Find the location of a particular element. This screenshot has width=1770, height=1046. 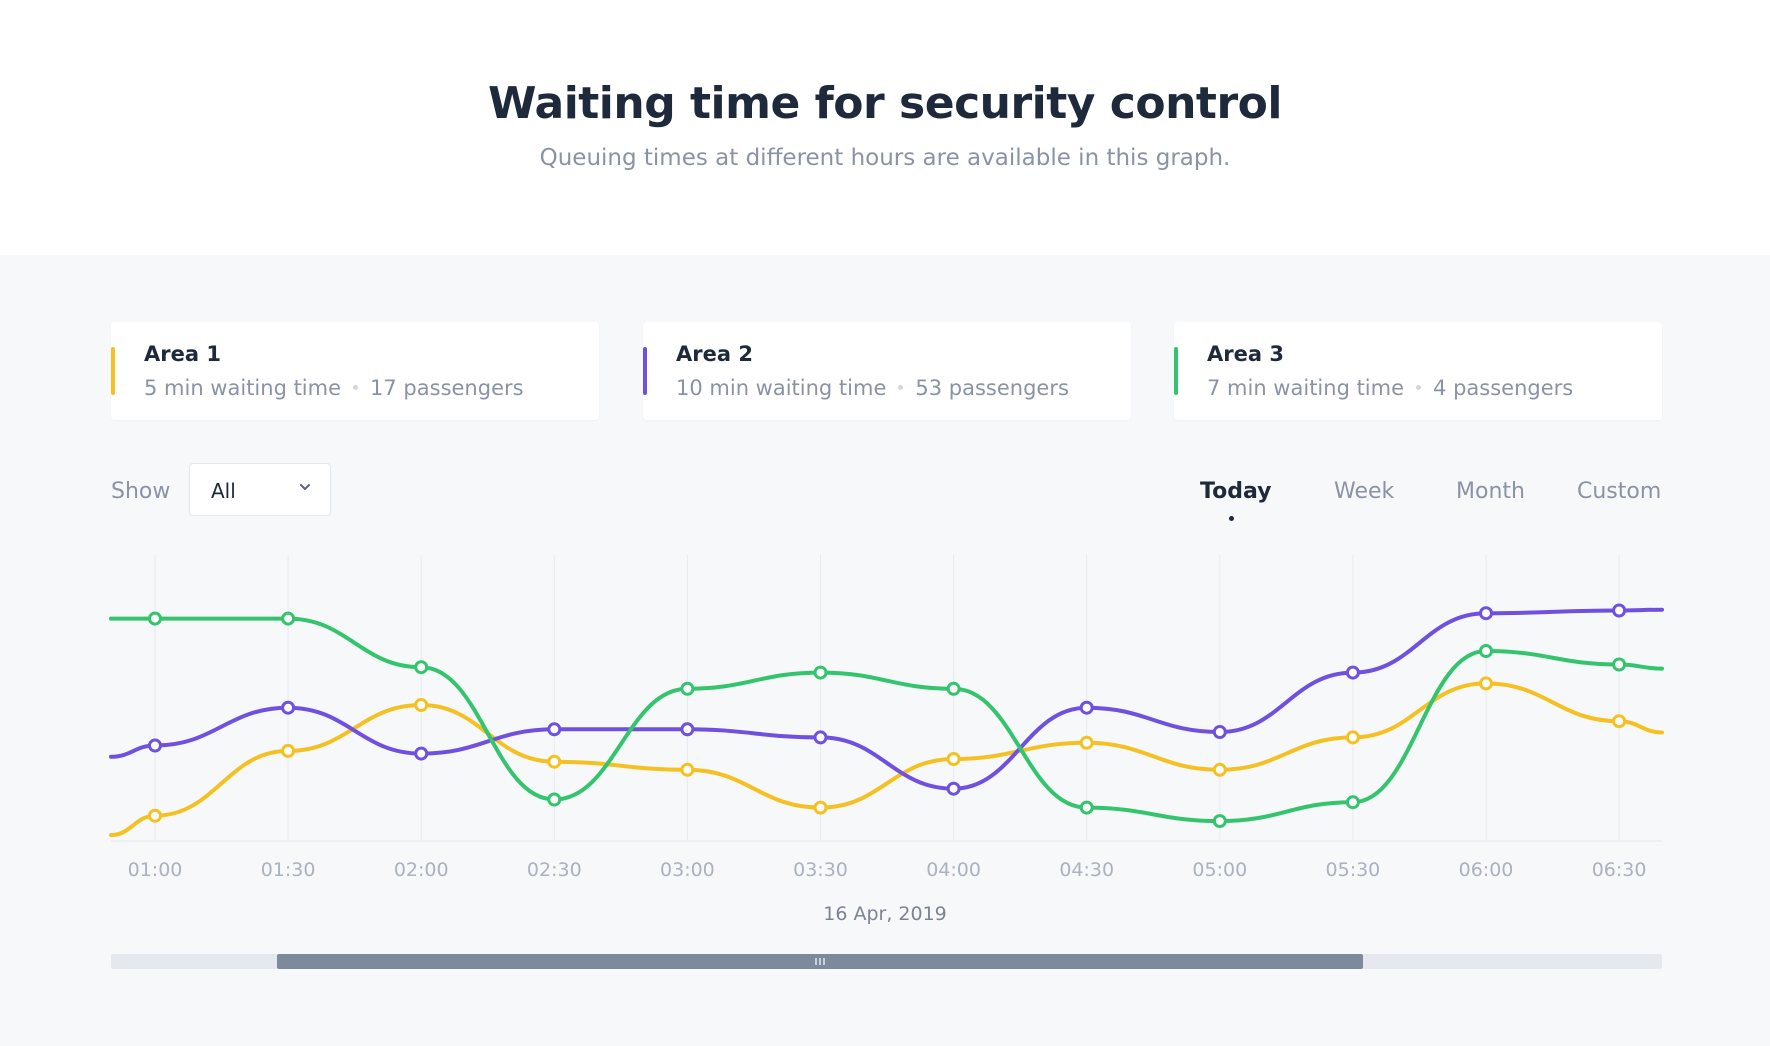

active-tab-indicator is located at coordinates (1231, 518).